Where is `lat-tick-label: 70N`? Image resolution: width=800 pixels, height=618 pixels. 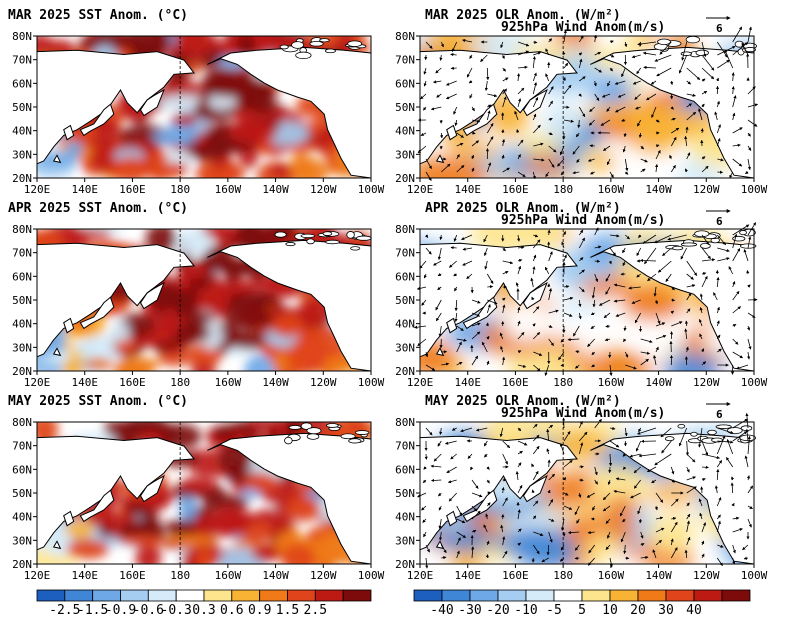
lat-tick-label: 70N is located at coordinates (22, 446).